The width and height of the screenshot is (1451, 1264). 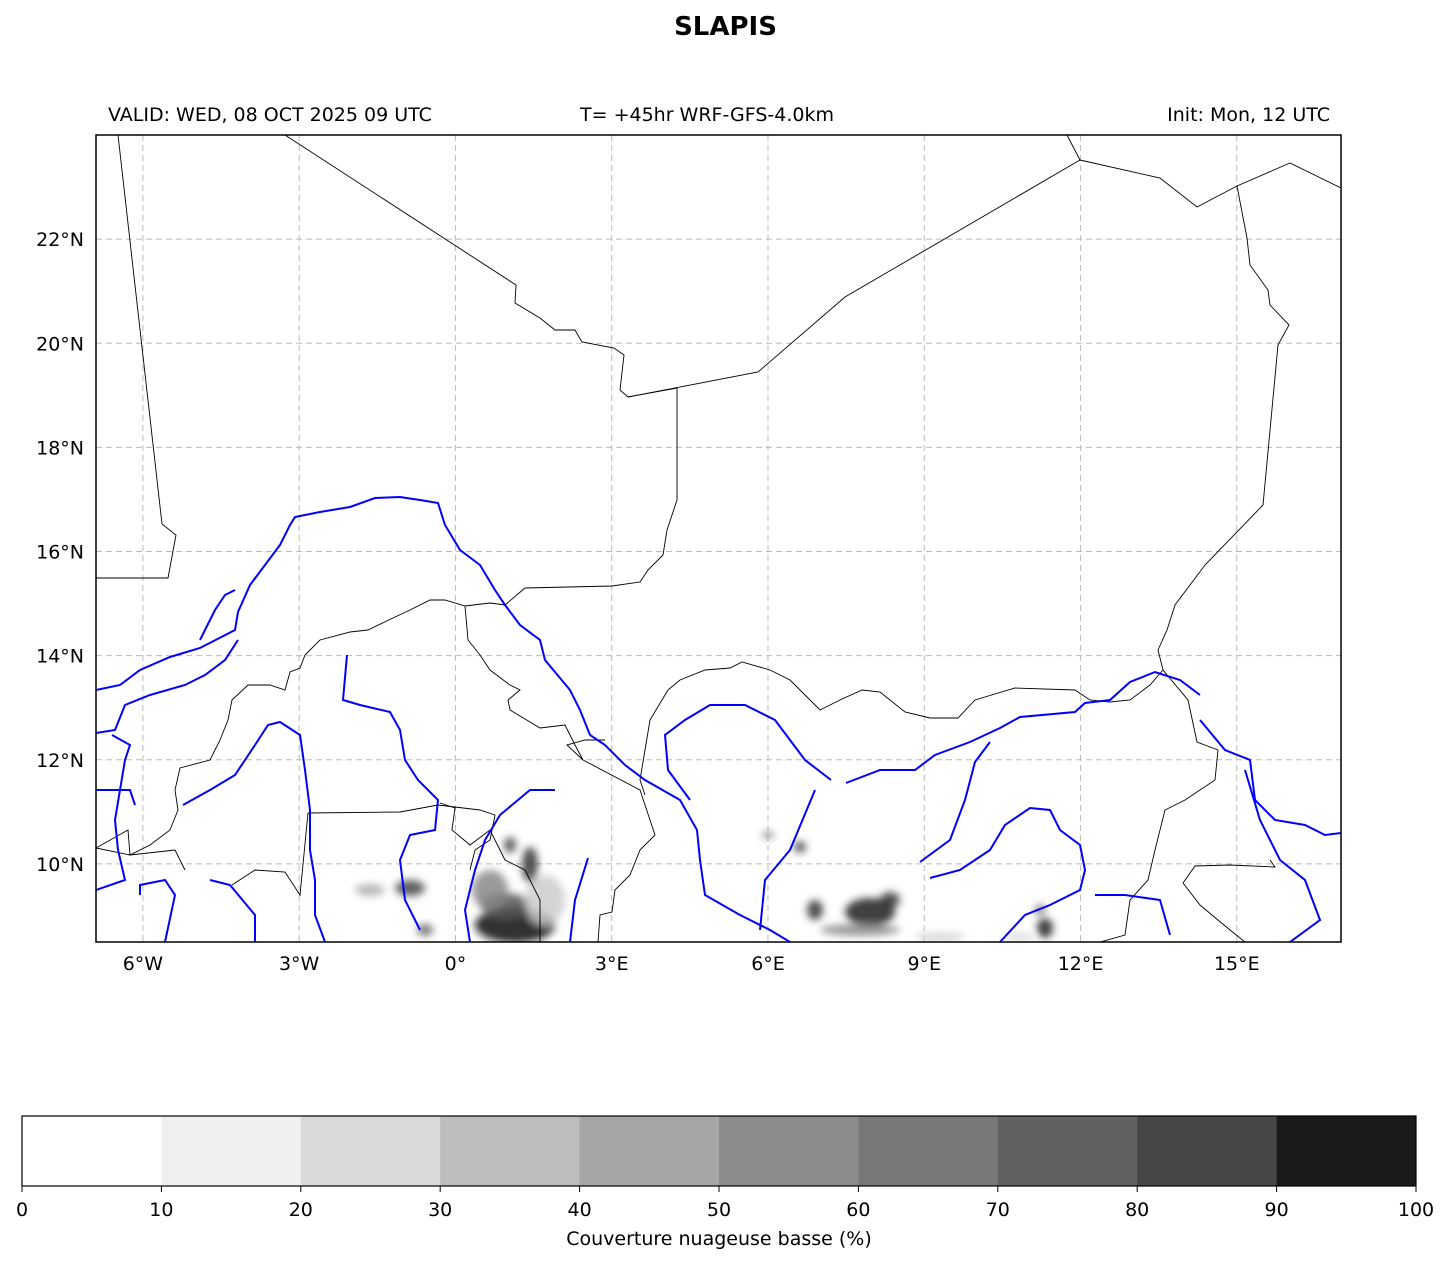 I want to click on lon-tick-label: 6°E, so click(x=768, y=964).